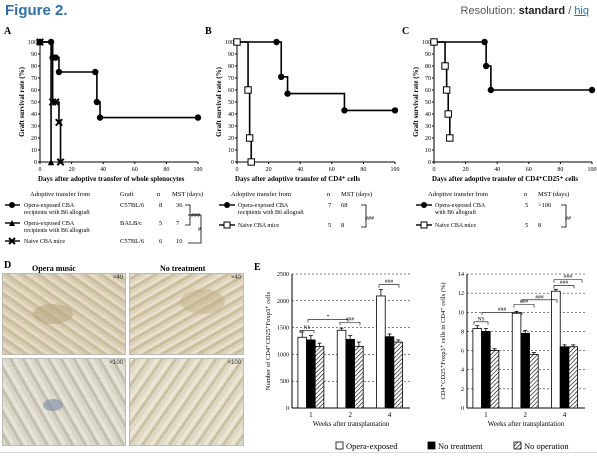  I want to click on x-tick-label: 100, so click(395, 170).